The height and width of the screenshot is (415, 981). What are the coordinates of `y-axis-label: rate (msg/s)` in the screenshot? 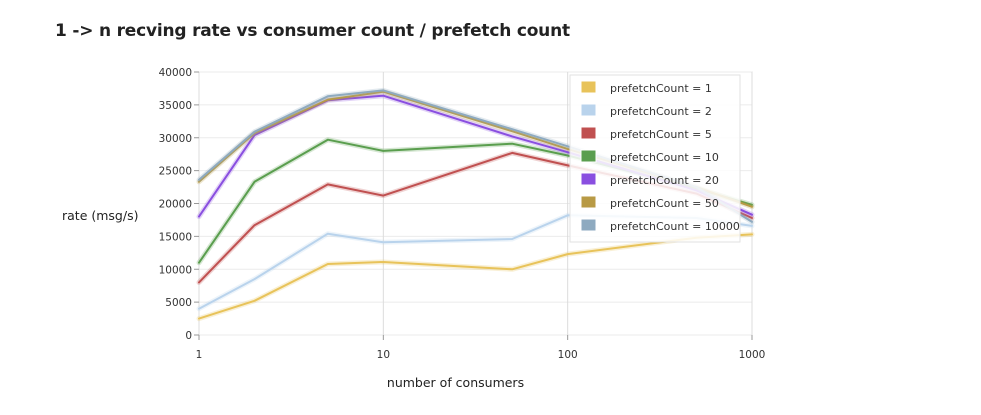 It's located at (100, 215).